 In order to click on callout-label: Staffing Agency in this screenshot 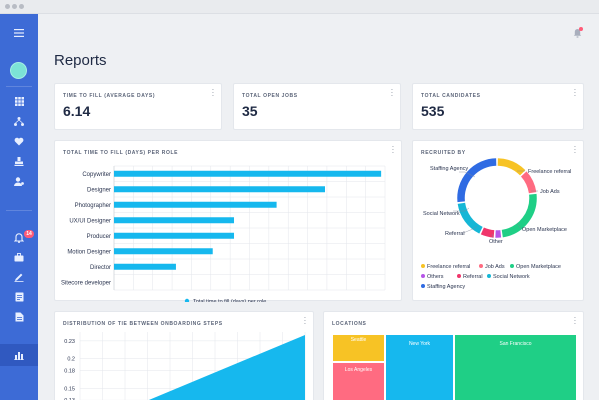, I will do `click(449, 169)`.